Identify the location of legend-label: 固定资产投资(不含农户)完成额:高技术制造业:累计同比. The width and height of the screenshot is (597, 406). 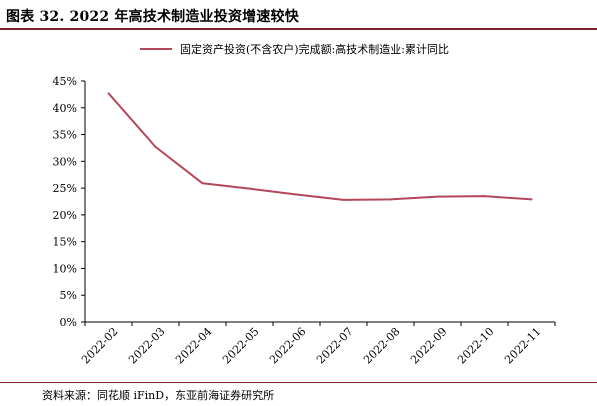
(314, 49).